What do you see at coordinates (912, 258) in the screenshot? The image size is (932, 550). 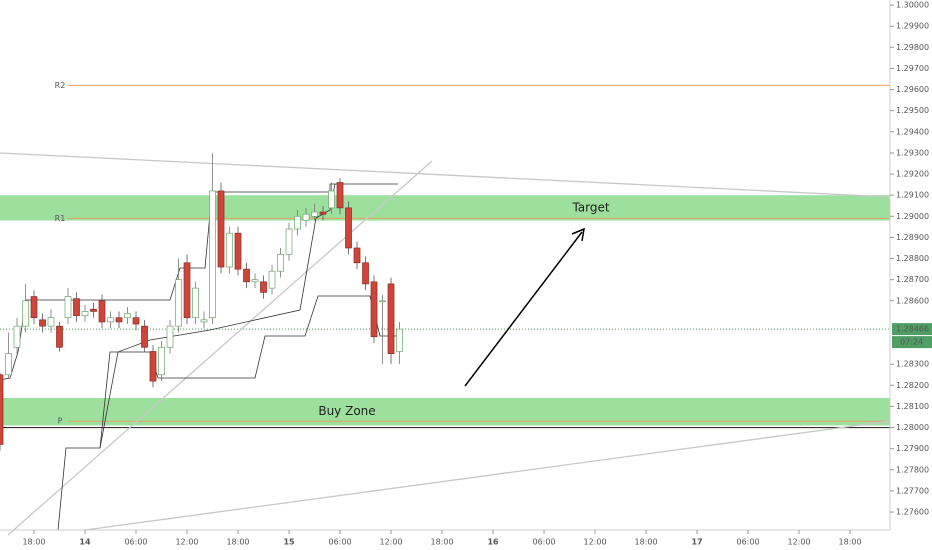 I see `y-tick-label: 1.28800` at bounding box center [912, 258].